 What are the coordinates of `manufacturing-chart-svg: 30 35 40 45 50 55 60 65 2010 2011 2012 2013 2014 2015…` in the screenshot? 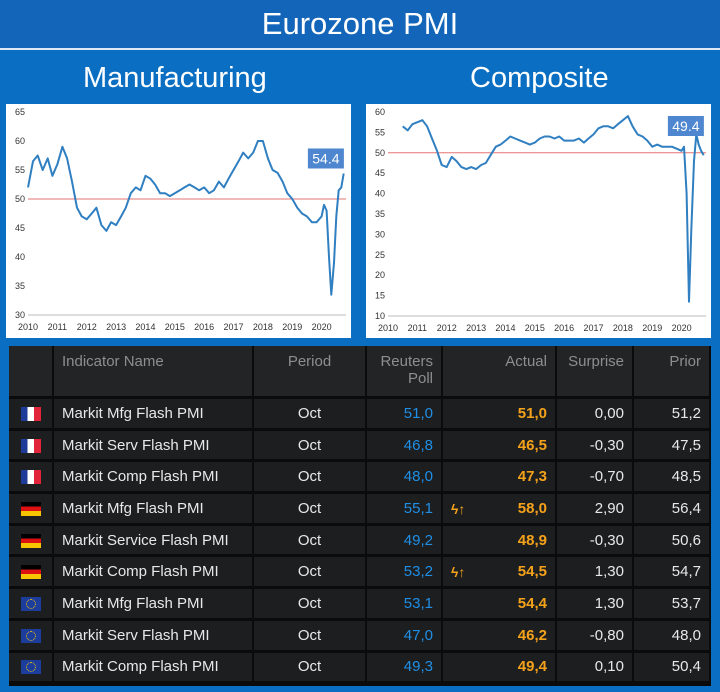 It's located at (180, 219).